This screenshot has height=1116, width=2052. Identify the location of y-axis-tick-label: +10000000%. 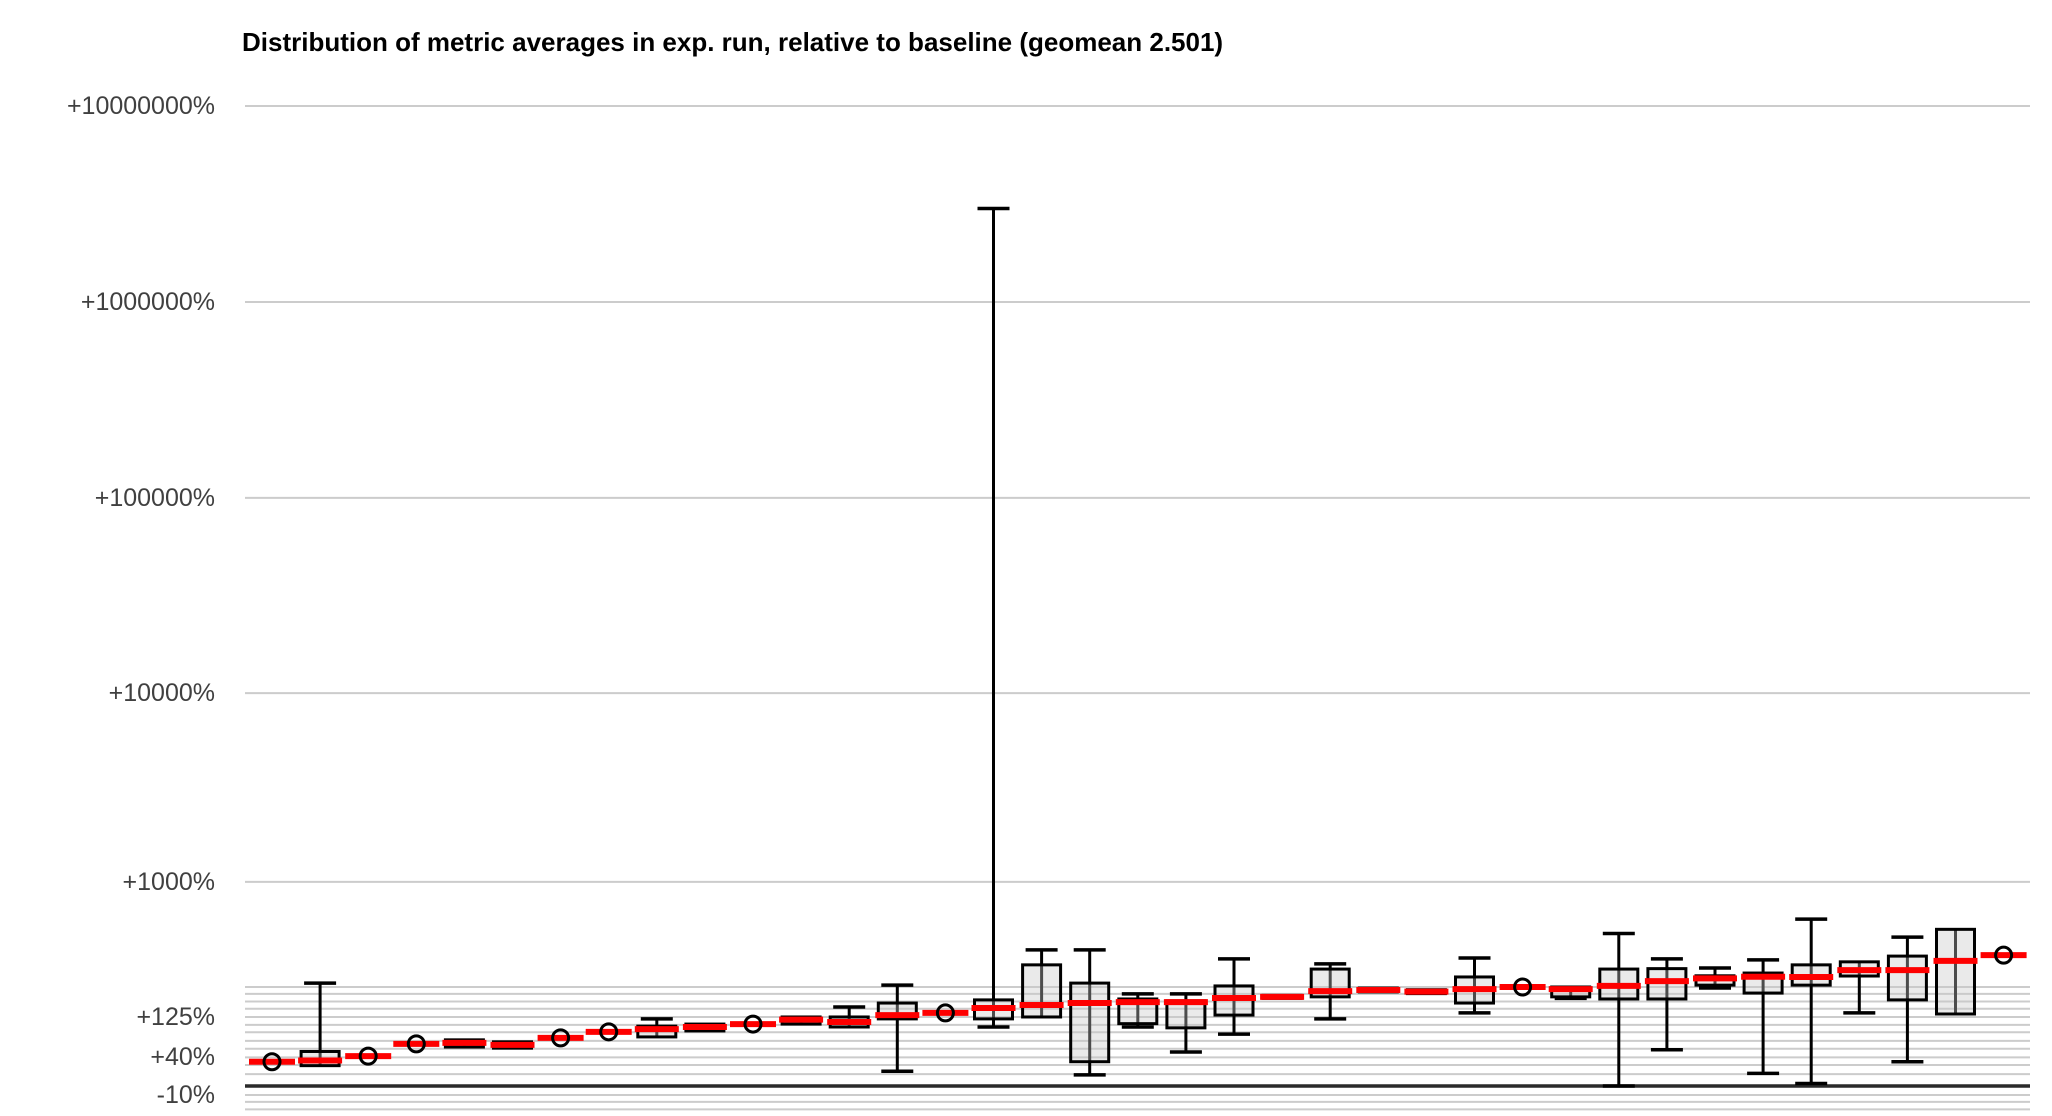
(140, 105).